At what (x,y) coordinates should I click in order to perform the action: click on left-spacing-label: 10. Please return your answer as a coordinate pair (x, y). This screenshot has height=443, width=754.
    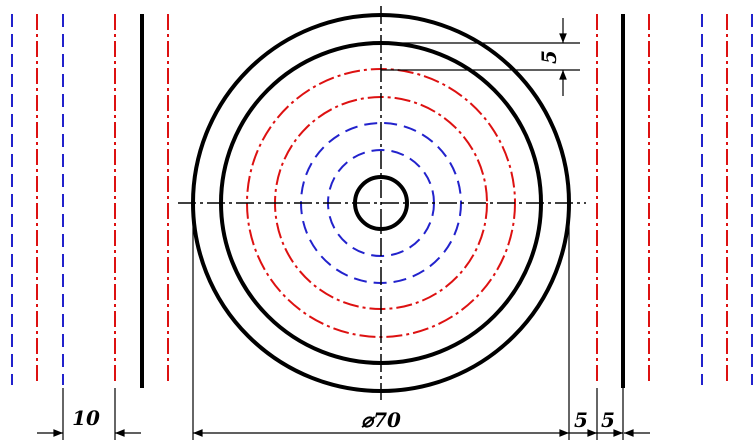
    Looking at the image, I should click on (86, 418).